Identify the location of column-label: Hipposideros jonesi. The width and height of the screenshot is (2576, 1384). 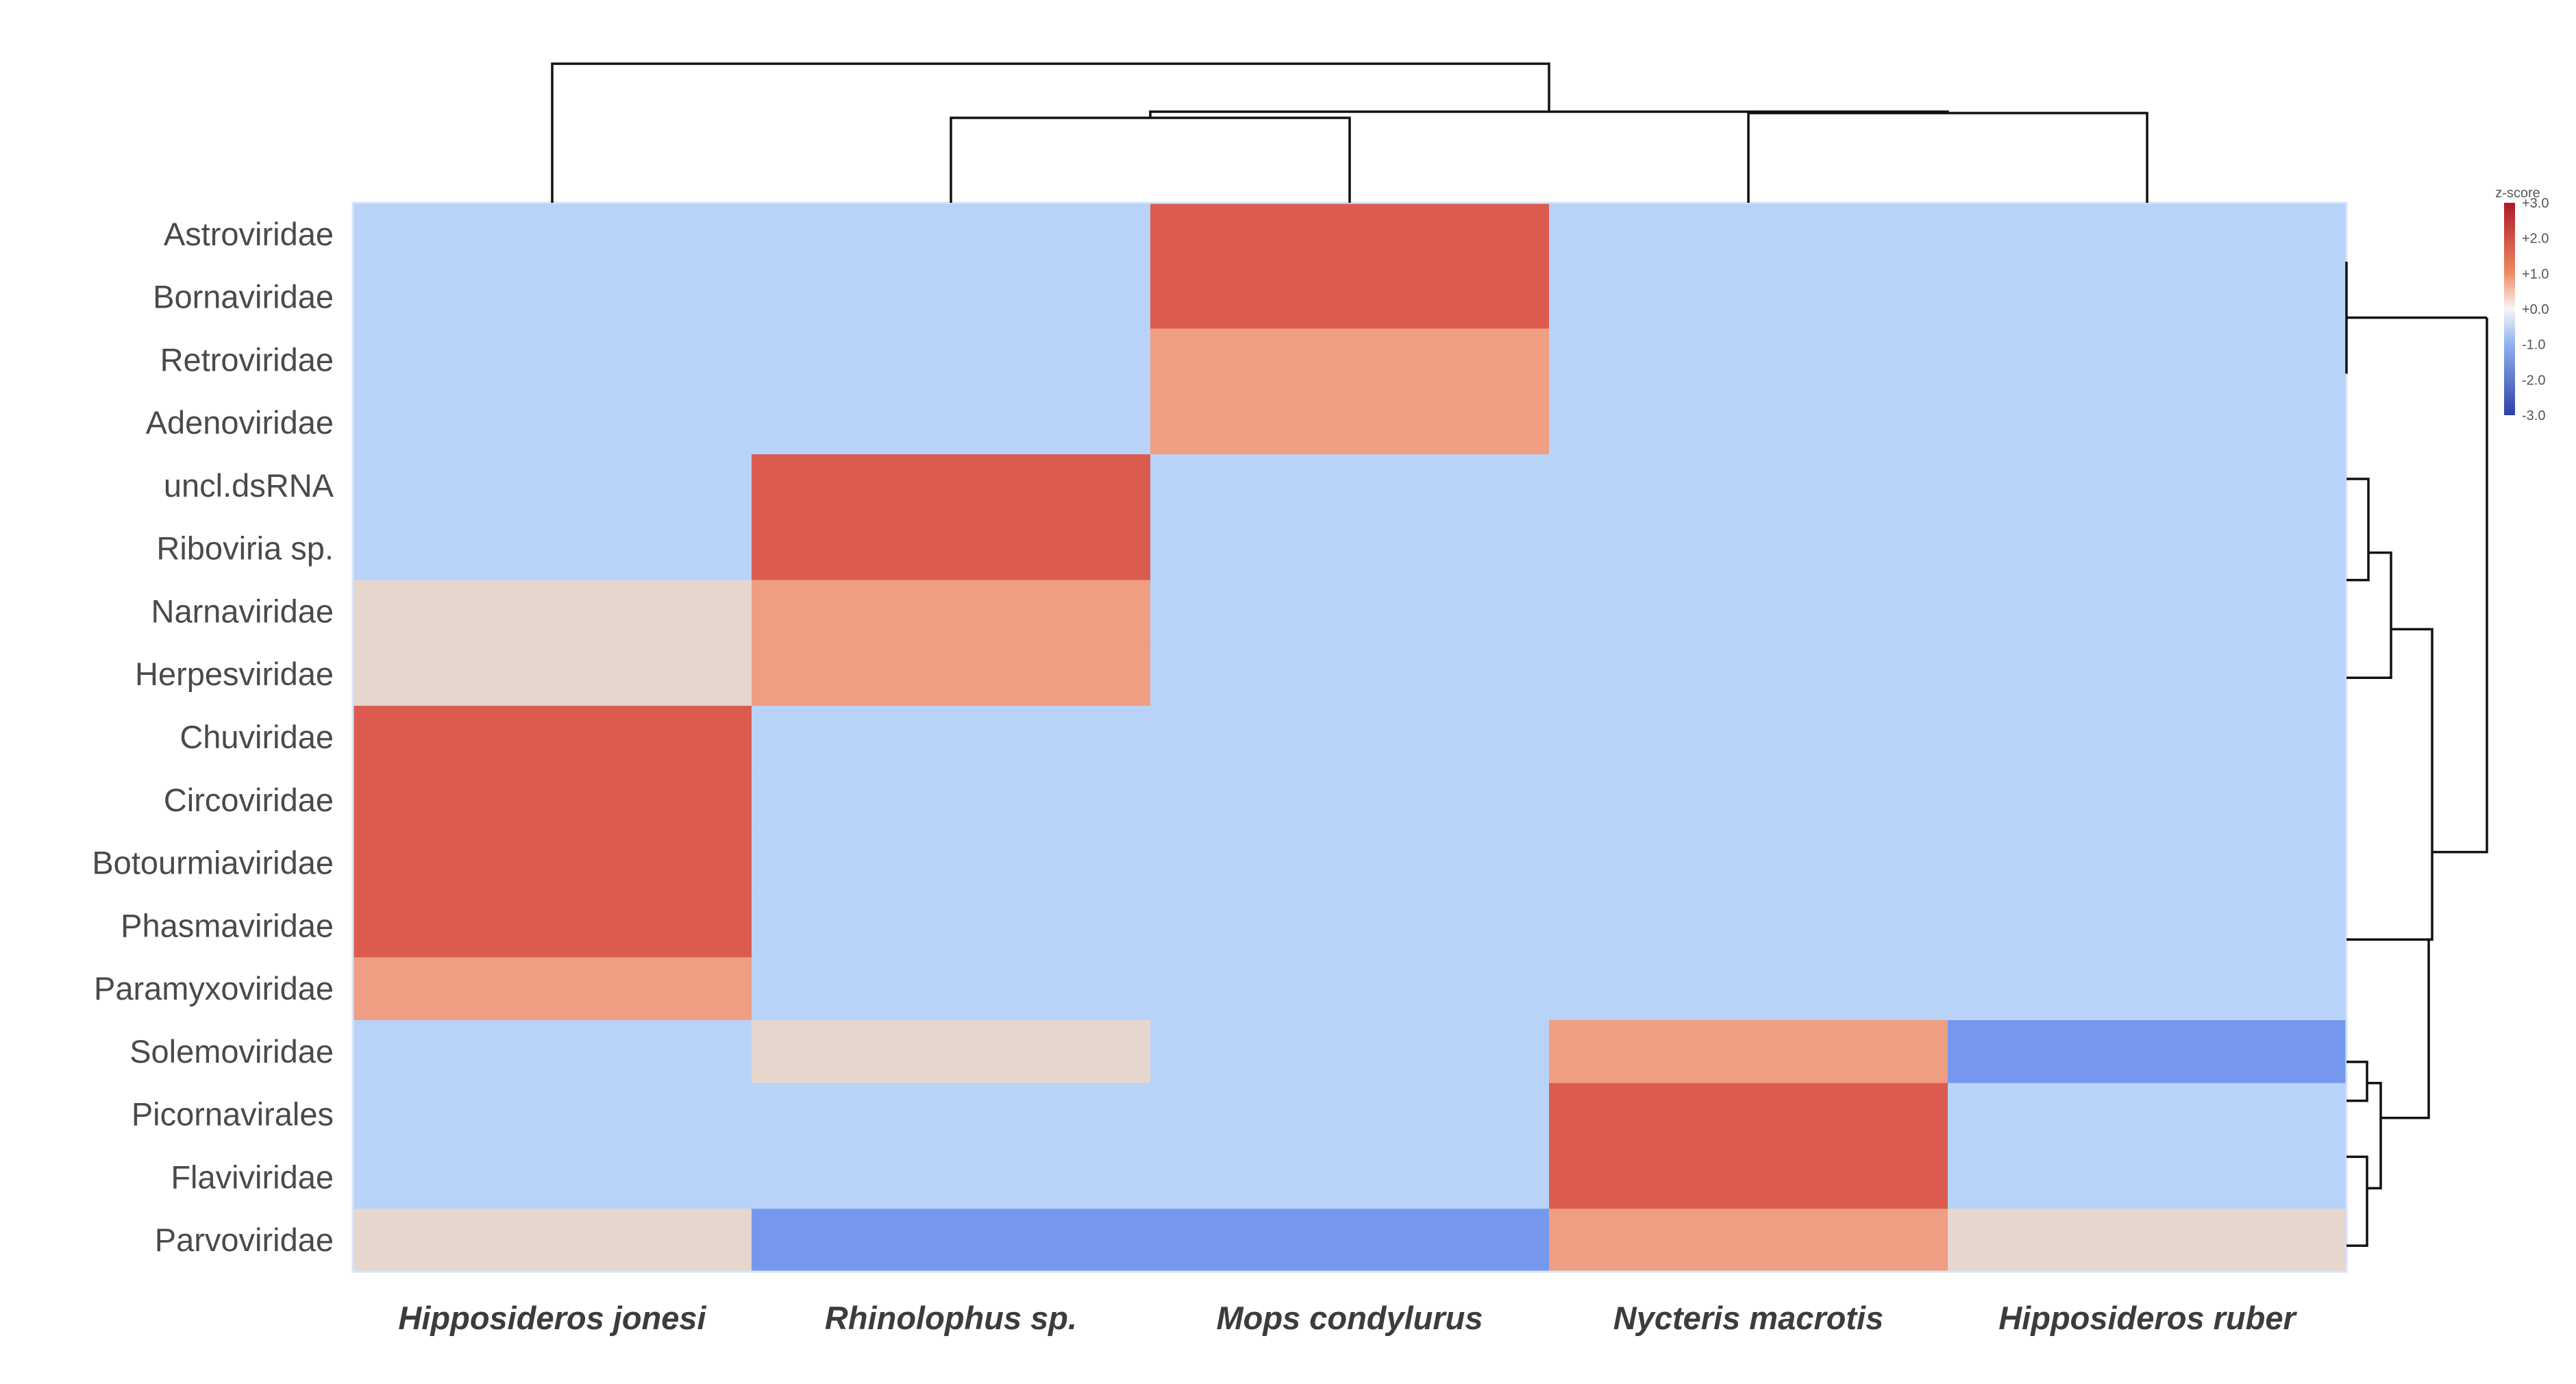
(552, 1318).